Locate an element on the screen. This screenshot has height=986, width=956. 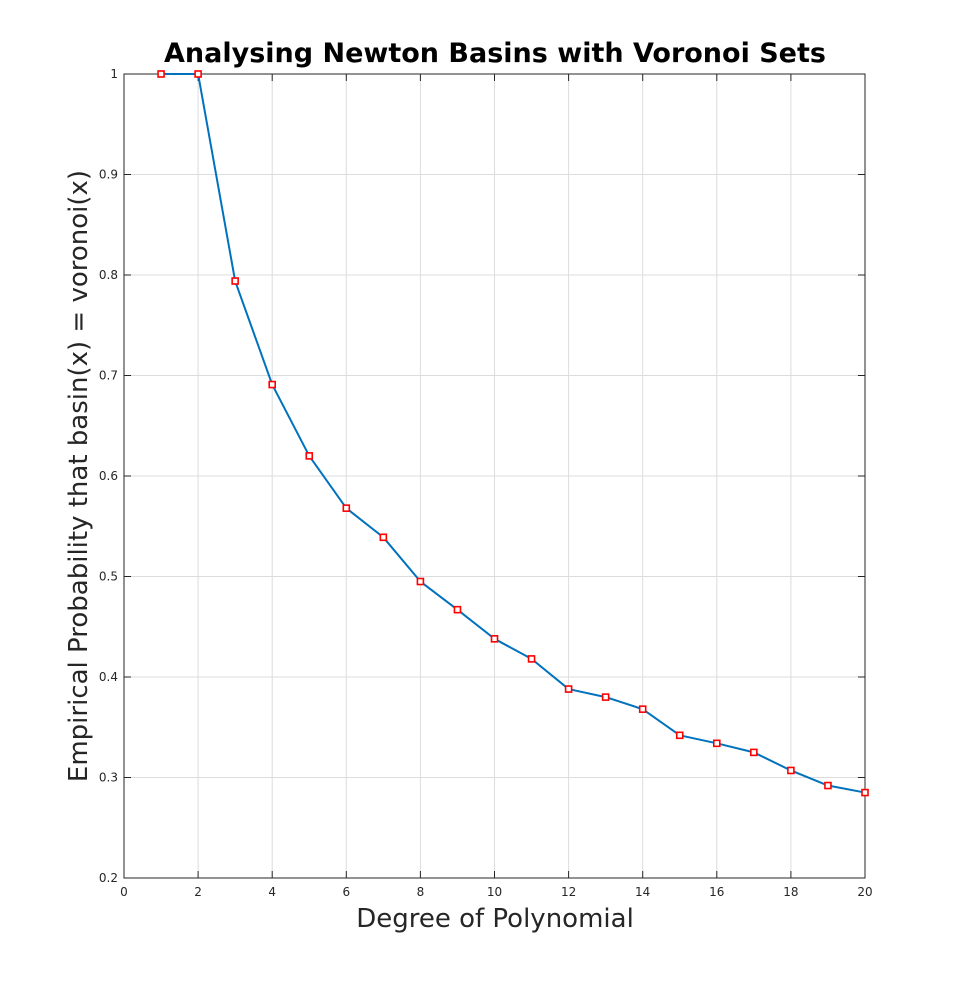
x-tick-label: 8 is located at coordinates (421, 892).